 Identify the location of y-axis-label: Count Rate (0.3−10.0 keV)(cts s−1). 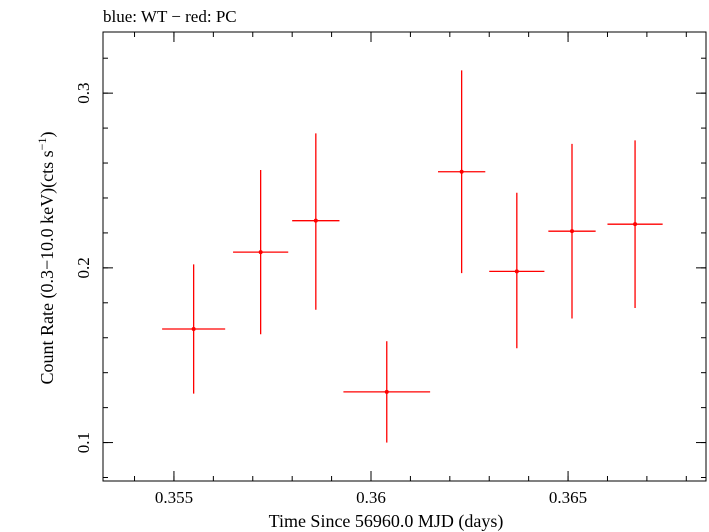
(46, 258).